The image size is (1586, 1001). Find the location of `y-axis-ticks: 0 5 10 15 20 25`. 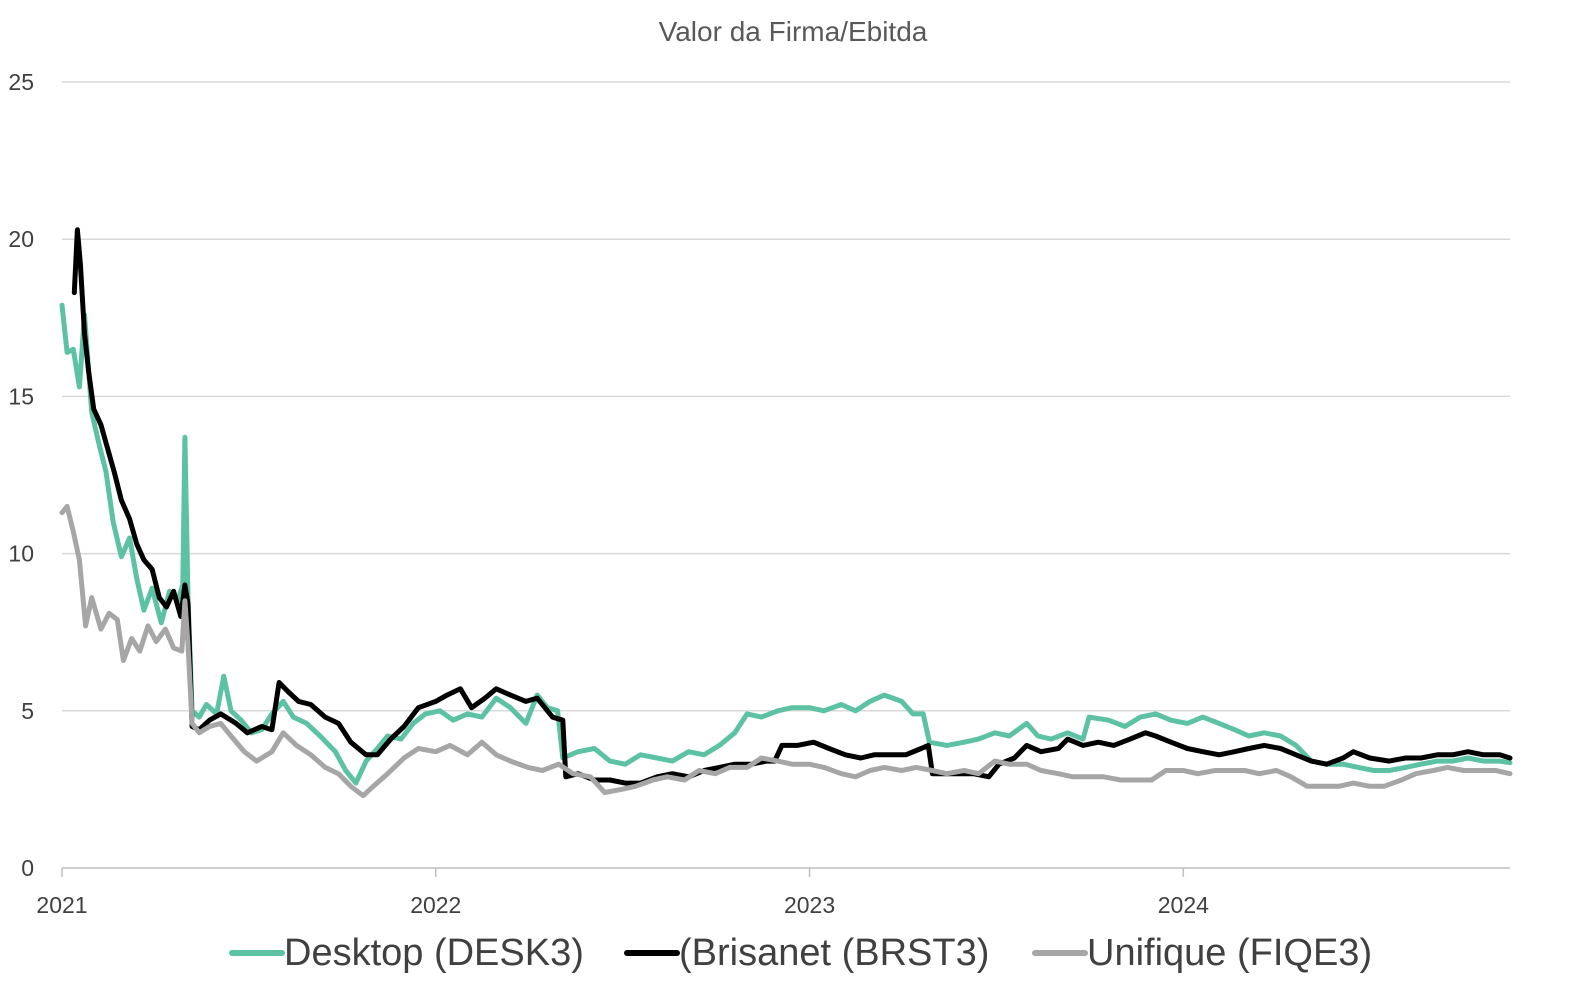

y-axis-ticks: 0 5 10 15 20 25 is located at coordinates (21, 475).